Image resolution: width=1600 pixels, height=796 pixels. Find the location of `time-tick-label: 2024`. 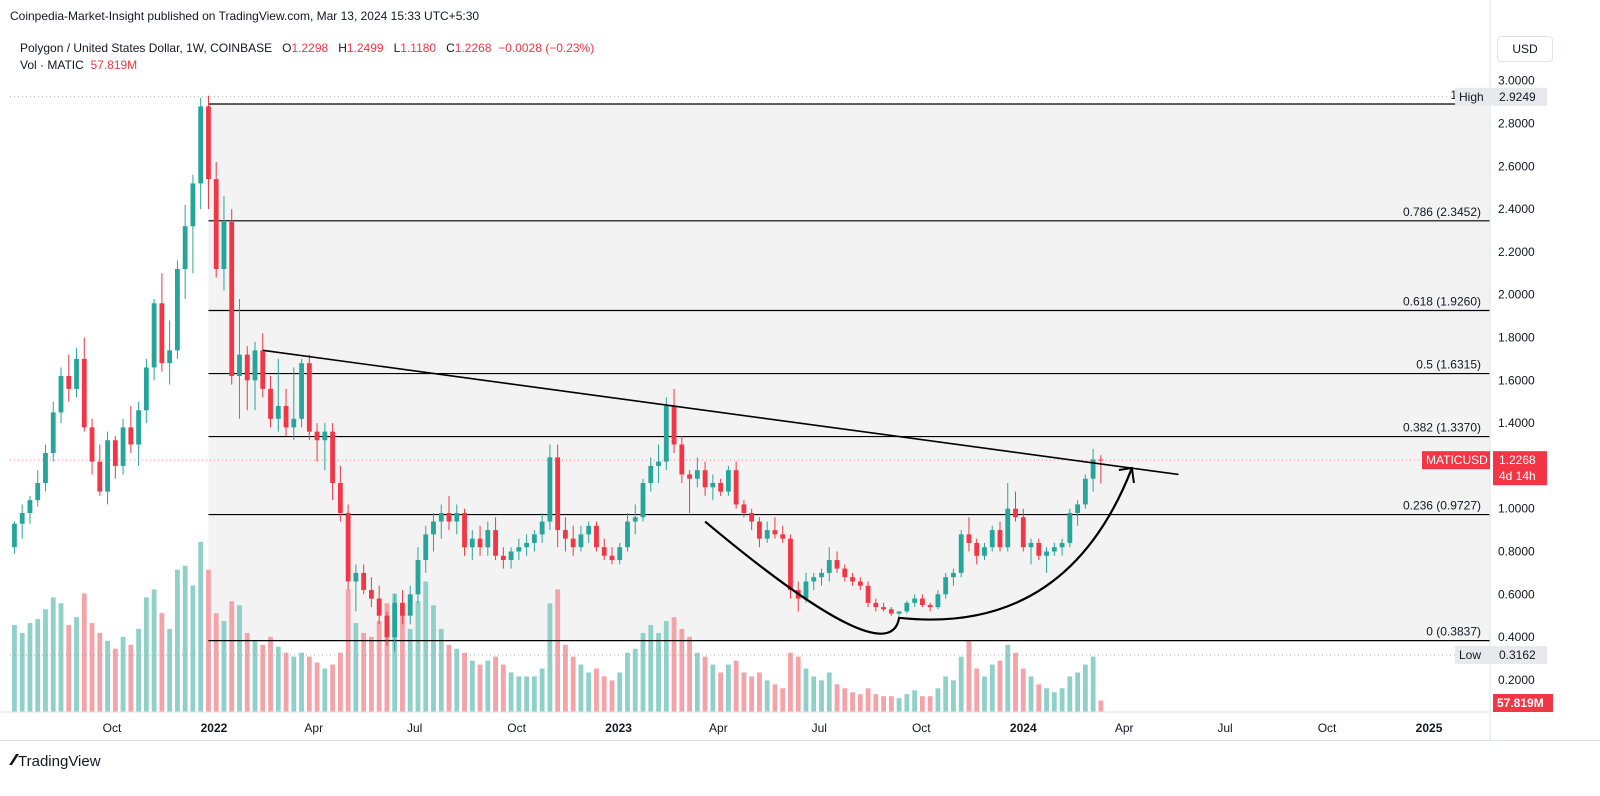

time-tick-label: 2024 is located at coordinates (1023, 728).